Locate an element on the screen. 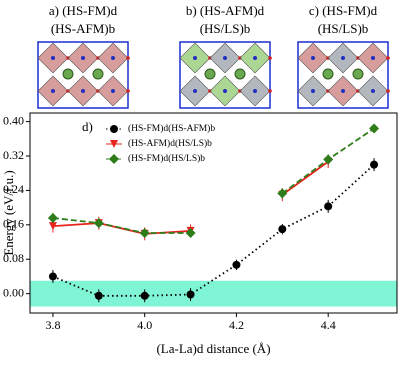 Image resolution: width=415 pixels, height=366 pixels. y-tick-label: 0.08 is located at coordinates (13, 258).